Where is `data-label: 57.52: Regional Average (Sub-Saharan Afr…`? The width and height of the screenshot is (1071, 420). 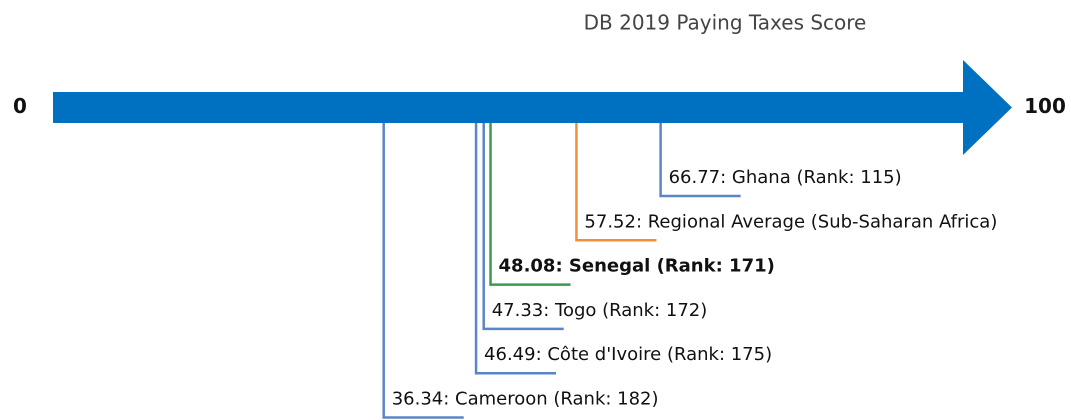
data-label: 57.52: Regional Average (Sub-Saharan Afr… is located at coordinates (790, 221).